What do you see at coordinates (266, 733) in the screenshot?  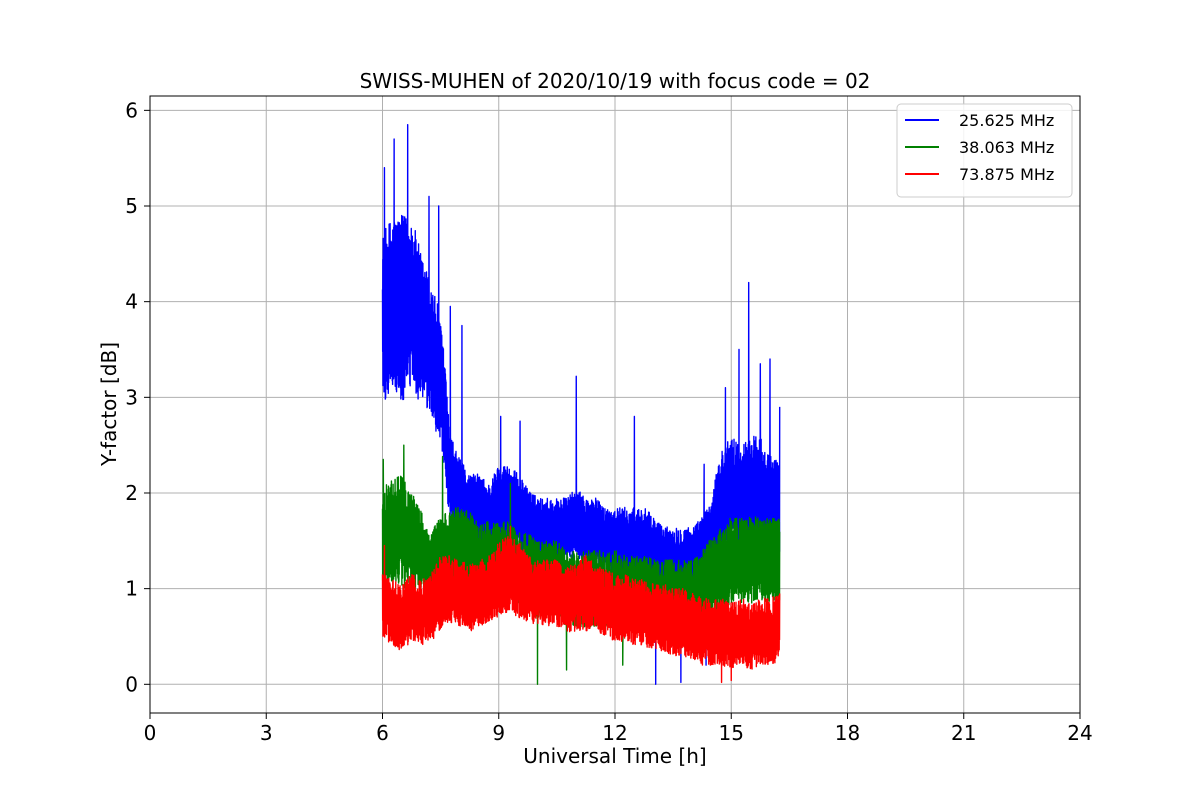 I see `x-tick-label: 3` at bounding box center [266, 733].